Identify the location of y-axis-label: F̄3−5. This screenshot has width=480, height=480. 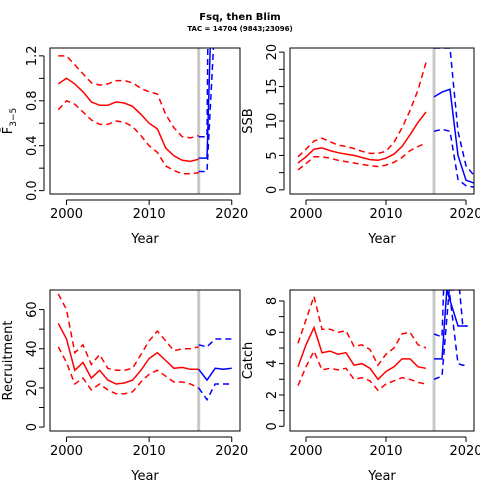
(10, 121).